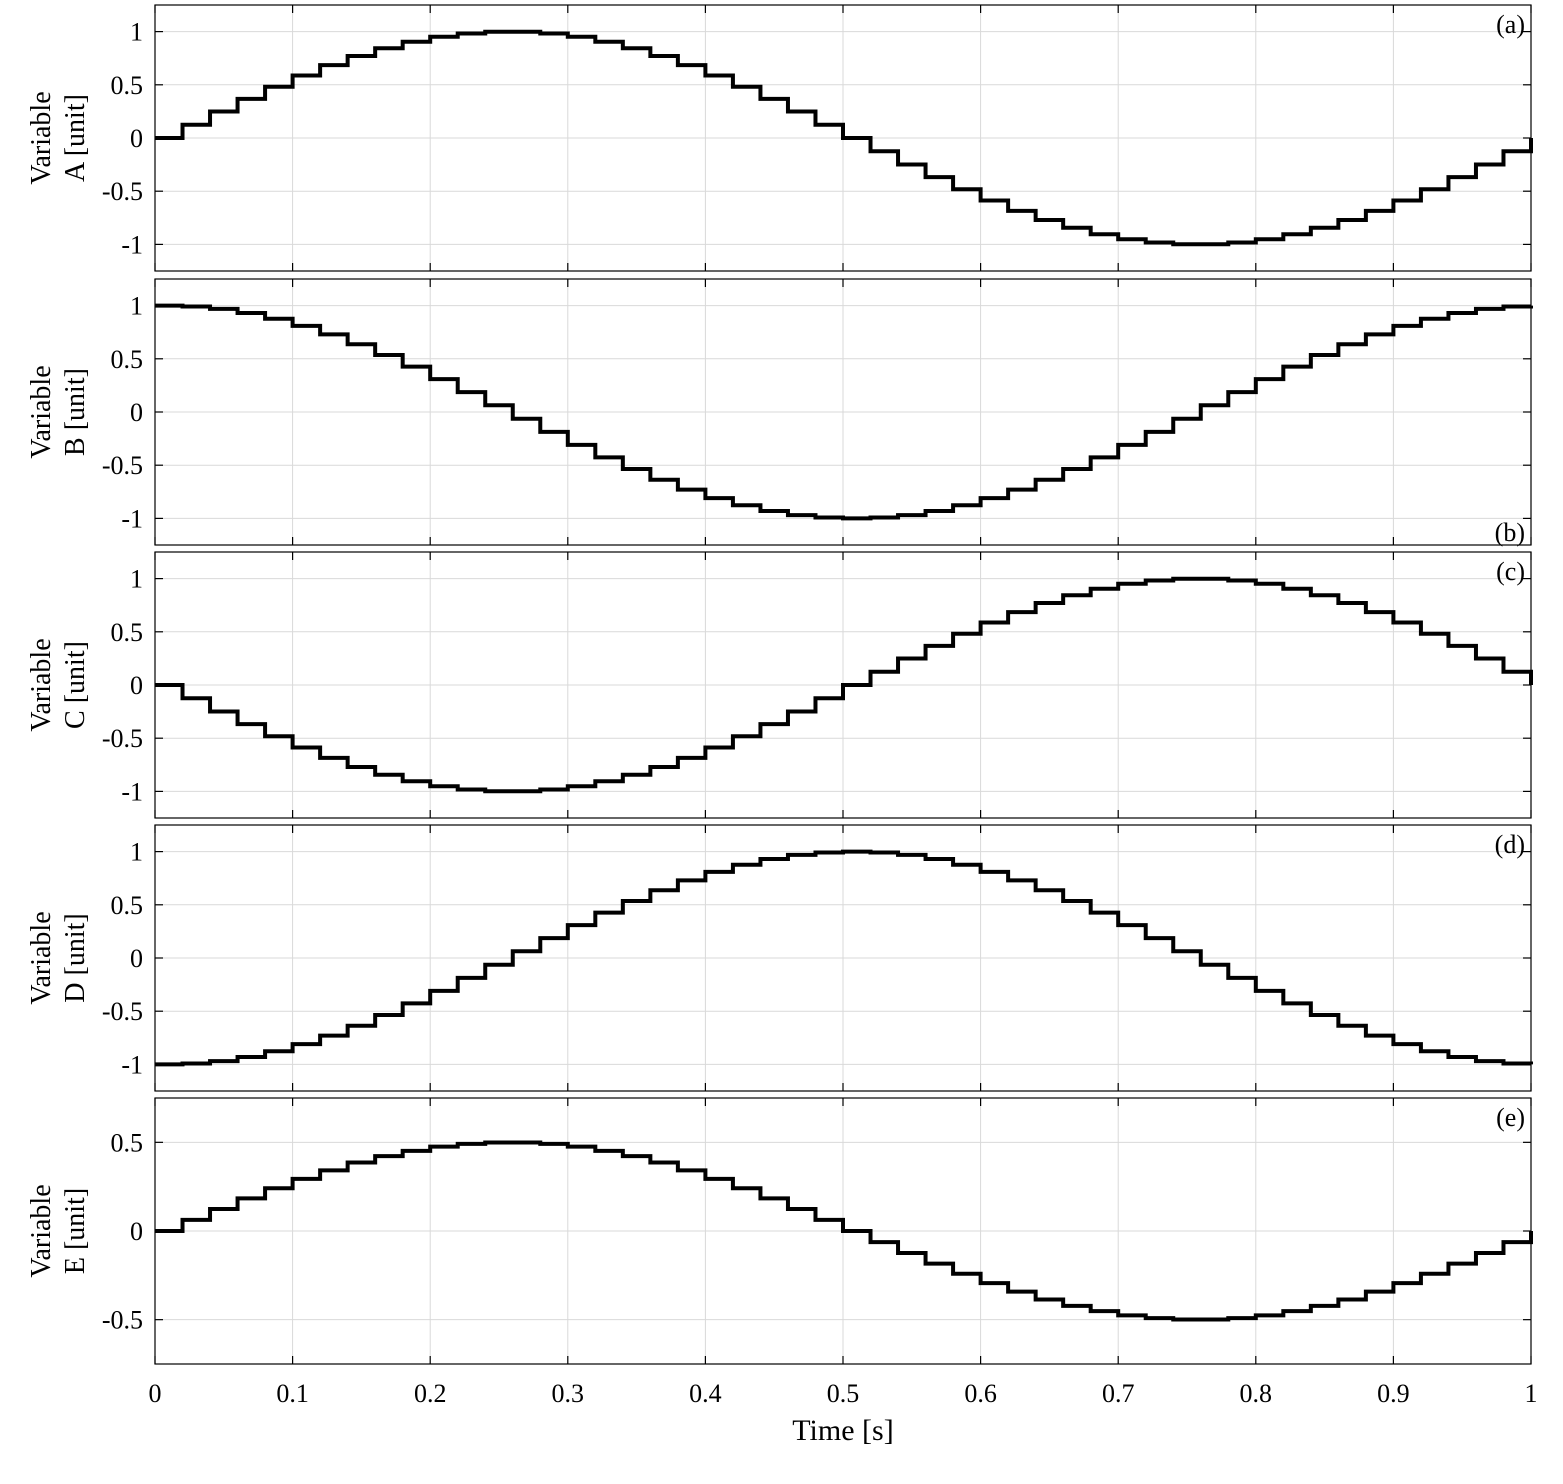  What do you see at coordinates (58, 411) in the screenshot?
I see `y-axis-label: Variable B [unit]` at bounding box center [58, 411].